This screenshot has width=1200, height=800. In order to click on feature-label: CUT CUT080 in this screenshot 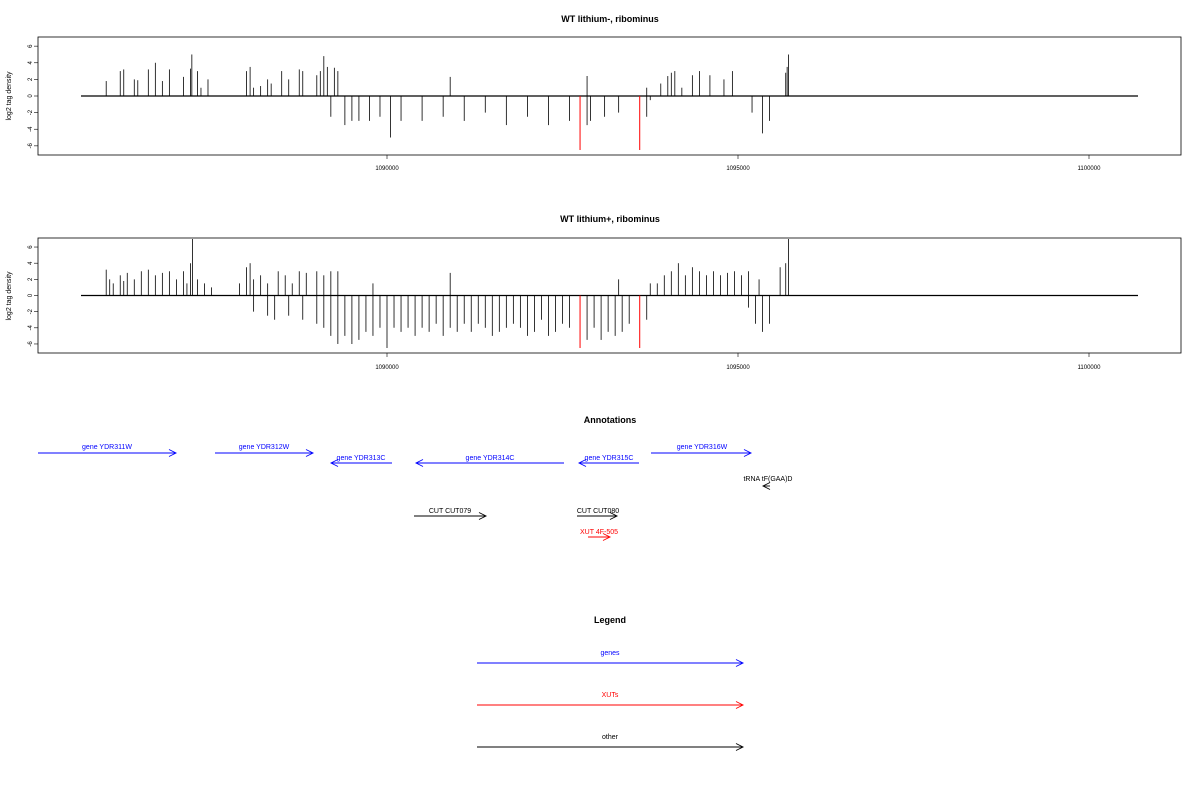, I will do `click(598, 511)`.